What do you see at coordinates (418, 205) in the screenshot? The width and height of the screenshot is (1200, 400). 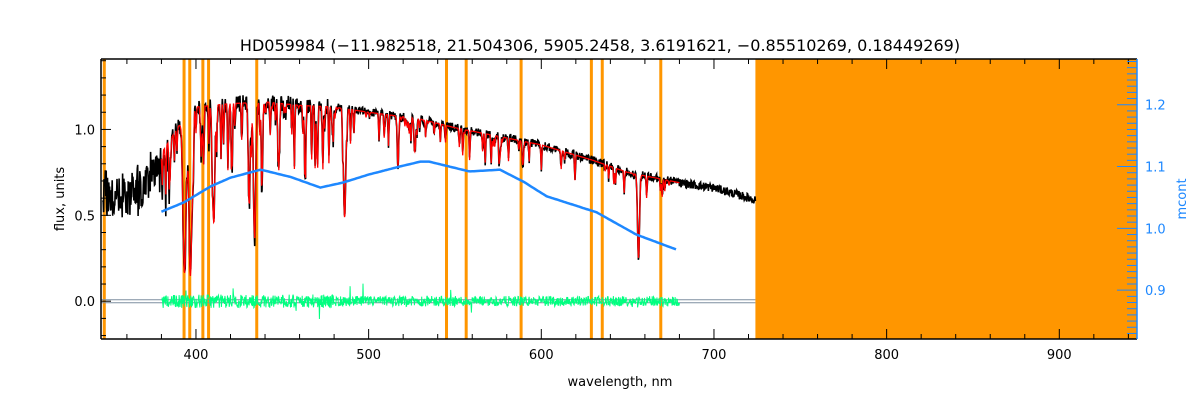 I see `mcont-line` at bounding box center [418, 205].